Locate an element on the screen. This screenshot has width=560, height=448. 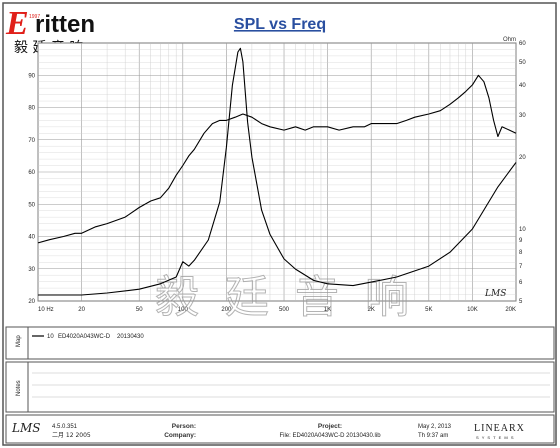
logo-text: ritten is located at coordinates (65, 24).